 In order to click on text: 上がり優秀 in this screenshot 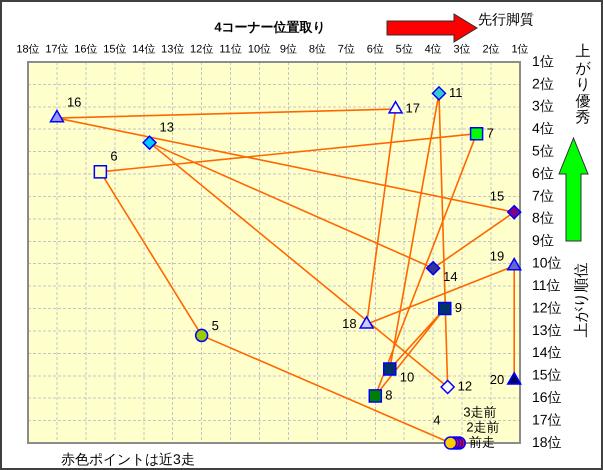, I will do `click(583, 84)`.